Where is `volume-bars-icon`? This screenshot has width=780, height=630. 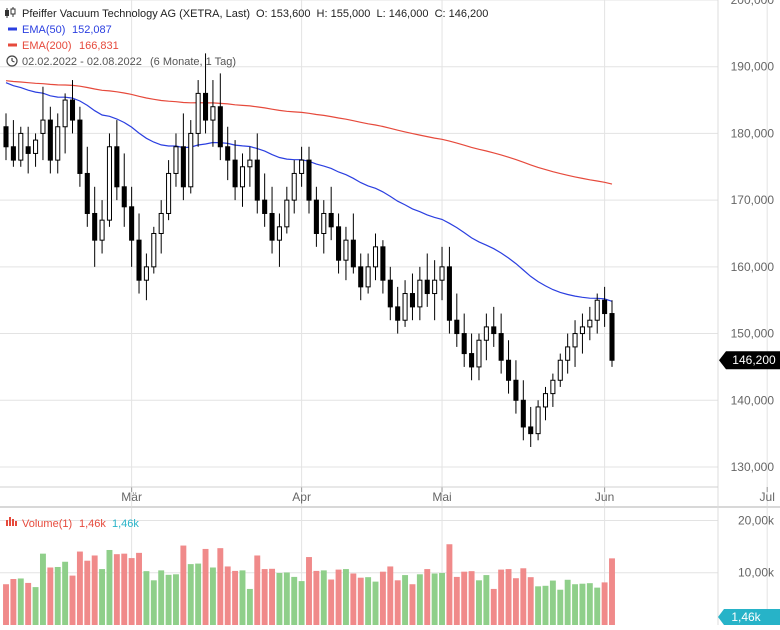 volume-bars-icon is located at coordinates (11, 521).